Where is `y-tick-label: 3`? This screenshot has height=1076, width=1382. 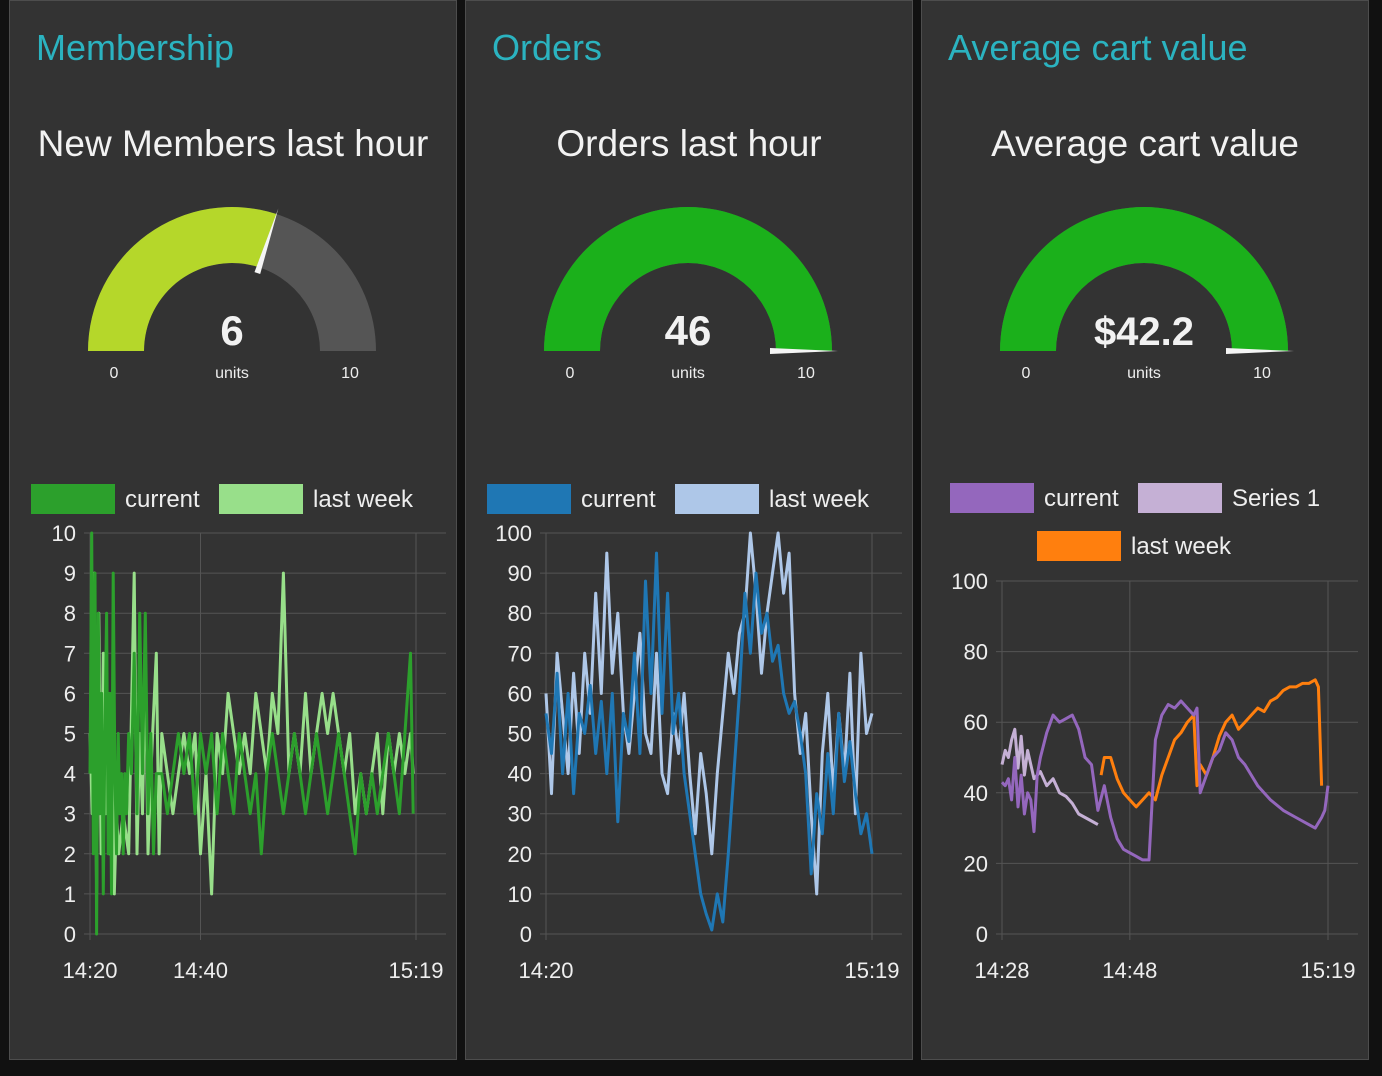
y-tick-label: 3 is located at coordinates (70, 814).